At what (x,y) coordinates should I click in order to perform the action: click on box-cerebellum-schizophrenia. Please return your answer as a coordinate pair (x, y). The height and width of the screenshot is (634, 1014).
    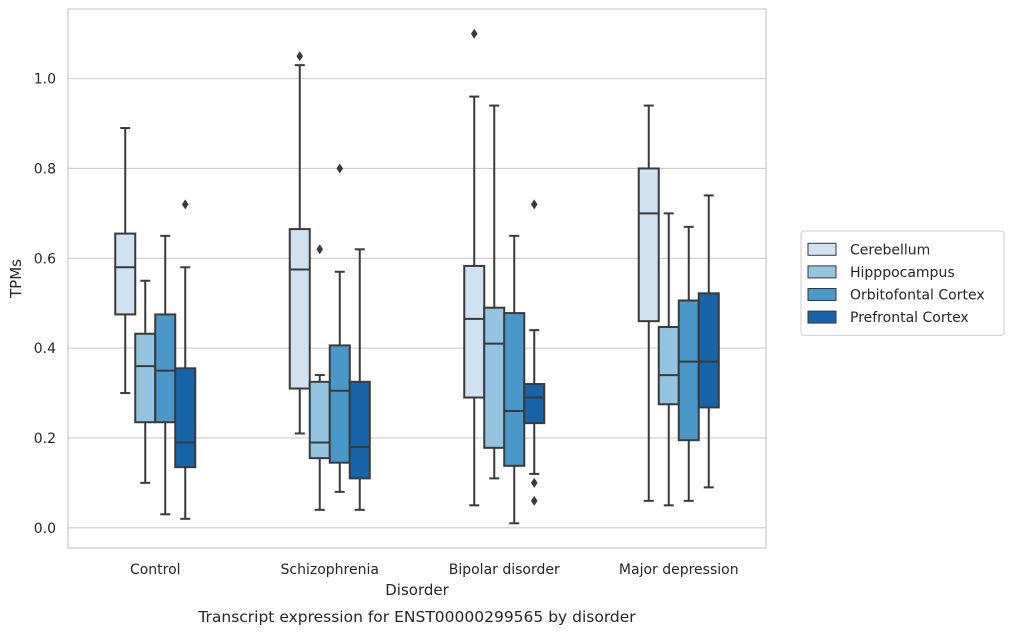
    Looking at the image, I should click on (299, 243).